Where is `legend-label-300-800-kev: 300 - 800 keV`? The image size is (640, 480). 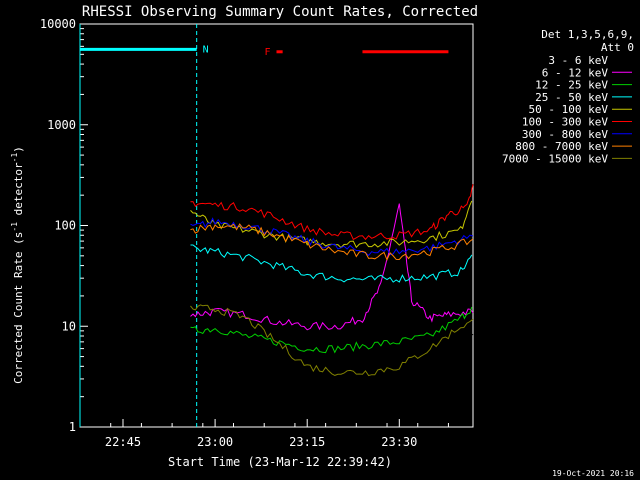 legend-label-300-800-kev: 300 - 800 keV is located at coordinates (565, 134).